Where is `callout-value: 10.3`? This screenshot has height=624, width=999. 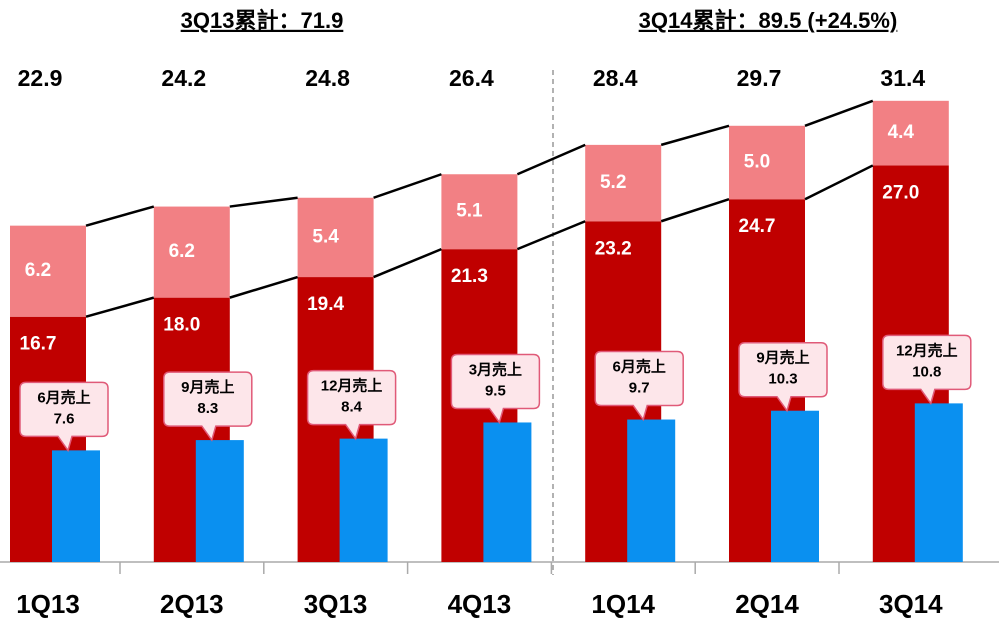 callout-value: 10.3 is located at coordinates (782, 379).